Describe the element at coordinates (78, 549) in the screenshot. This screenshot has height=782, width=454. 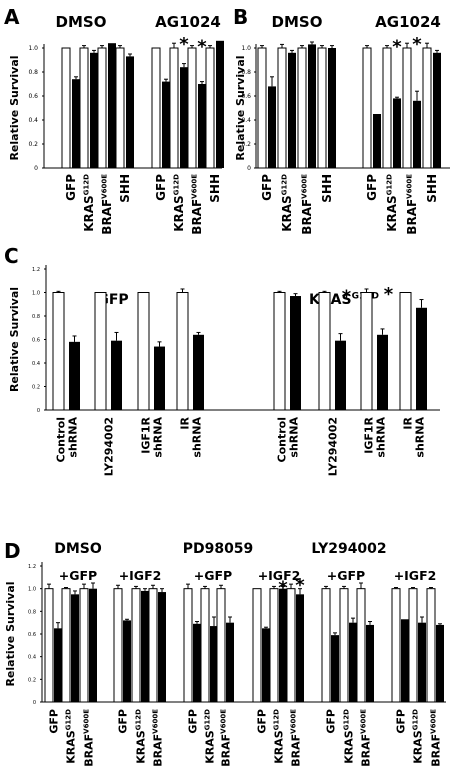
I see `treatment-title: DMSO` at that location.